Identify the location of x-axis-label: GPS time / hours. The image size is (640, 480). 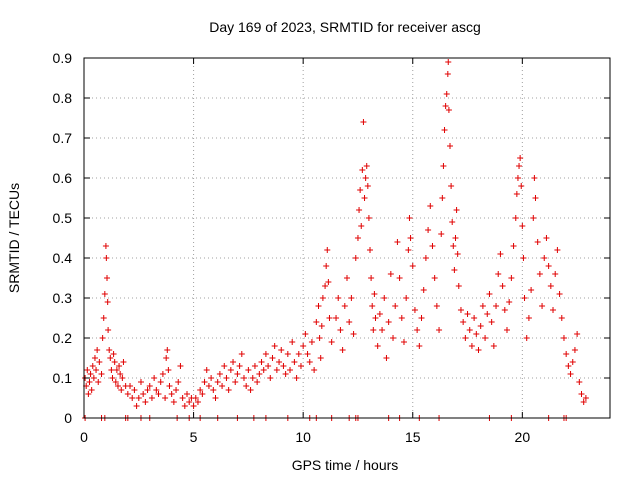
(345, 465).